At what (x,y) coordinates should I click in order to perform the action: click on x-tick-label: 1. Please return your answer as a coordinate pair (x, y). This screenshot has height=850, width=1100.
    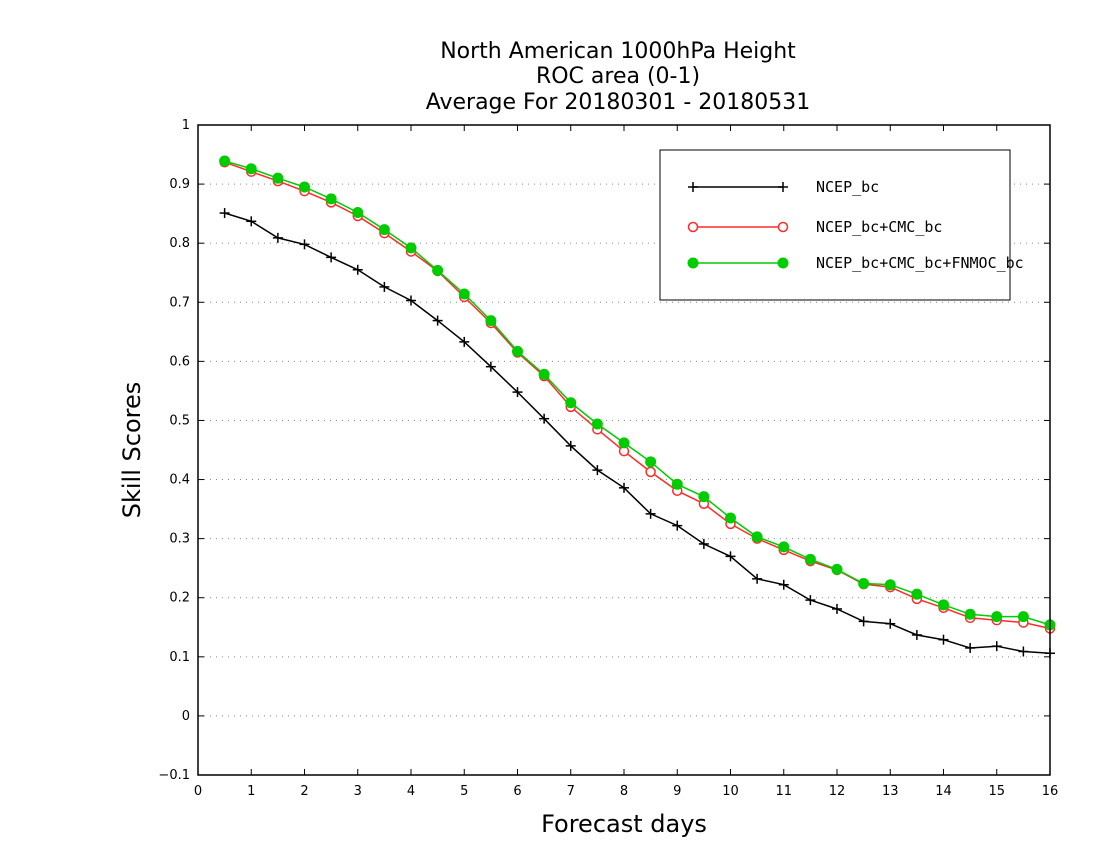
    Looking at the image, I should click on (251, 791).